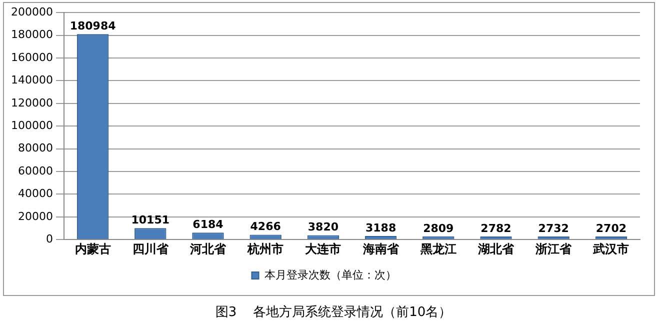 The height and width of the screenshot is (330, 667). What do you see at coordinates (333, 312) in the screenshot?
I see `caption: 图3 各地方局系统登录情况（前10名）` at bounding box center [333, 312].